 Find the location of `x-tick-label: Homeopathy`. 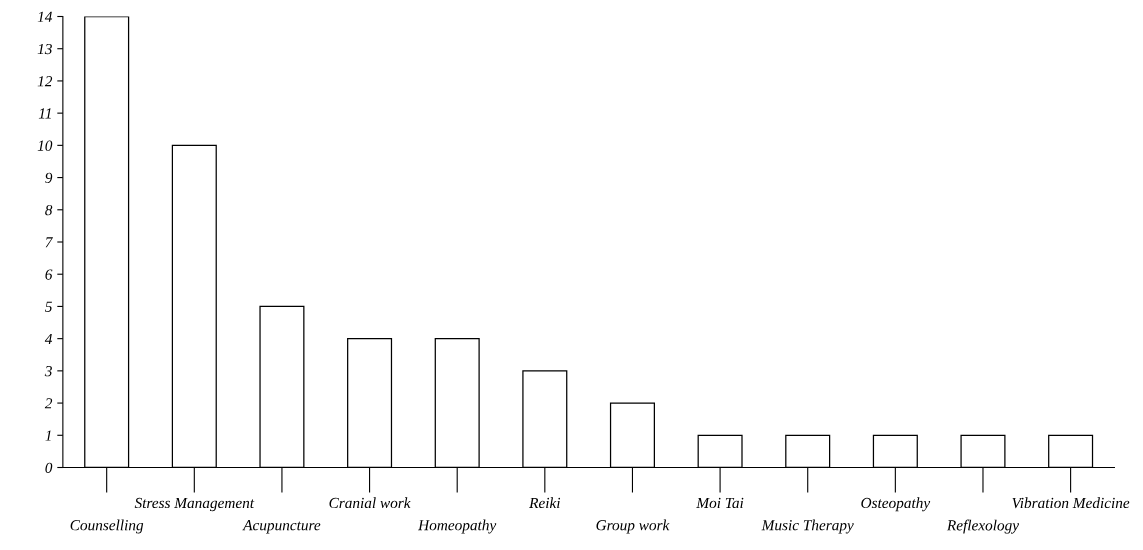

x-tick-label: Homeopathy is located at coordinates (457, 526).